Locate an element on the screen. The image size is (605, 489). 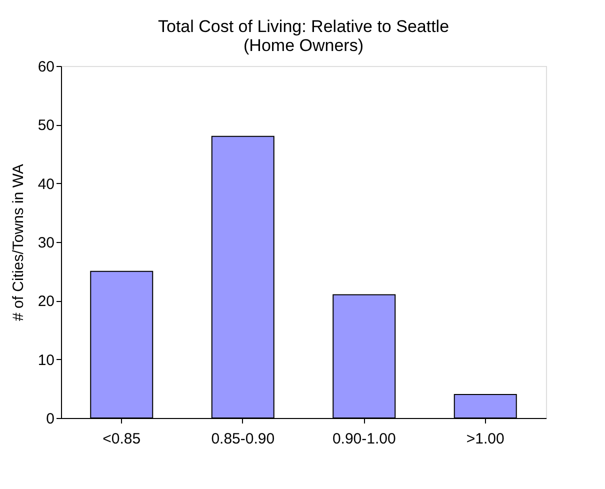
x-tick-label: >1.00 is located at coordinates (485, 439).